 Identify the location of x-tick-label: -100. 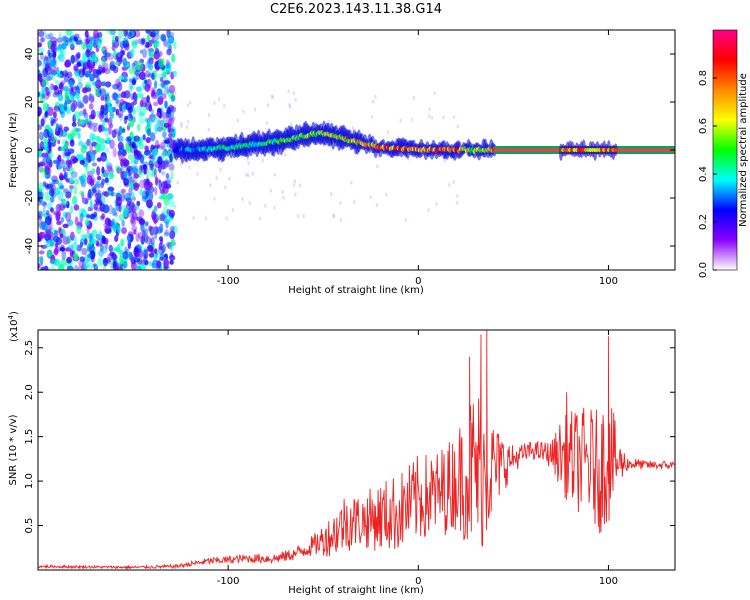
(228, 281).